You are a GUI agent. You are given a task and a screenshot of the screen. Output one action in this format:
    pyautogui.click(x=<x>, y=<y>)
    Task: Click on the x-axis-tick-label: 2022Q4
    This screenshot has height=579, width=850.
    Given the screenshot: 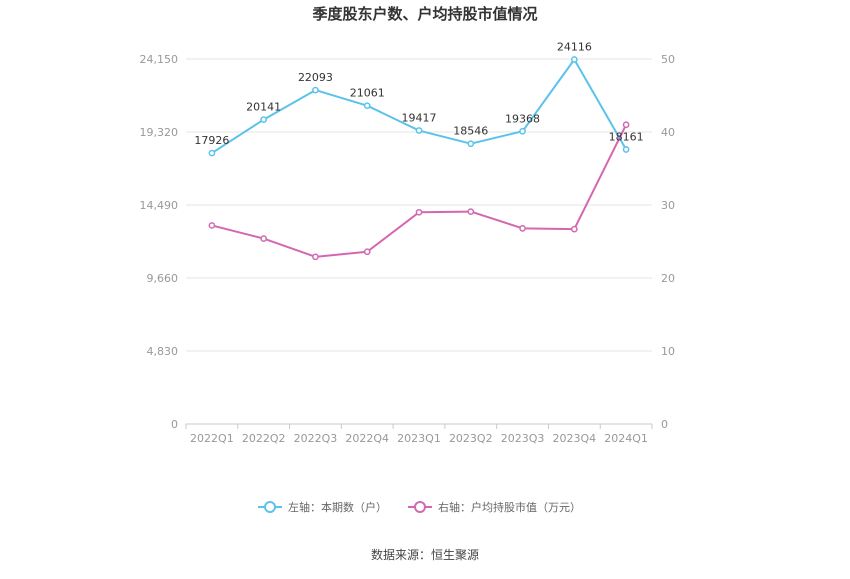 What is the action you would take?
    pyautogui.click(x=367, y=438)
    